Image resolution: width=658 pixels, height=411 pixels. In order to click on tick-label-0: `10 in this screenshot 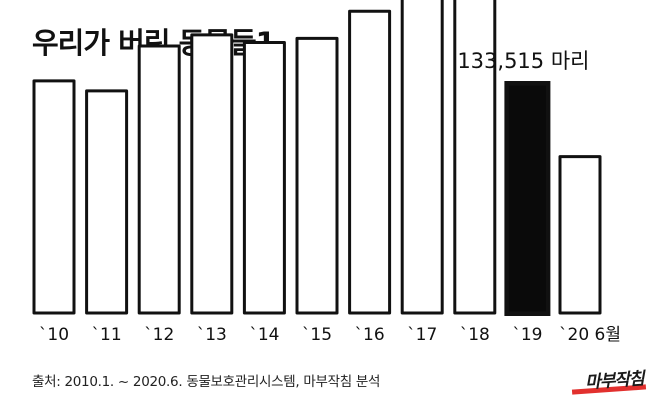, I will do `click(54, 335)`.